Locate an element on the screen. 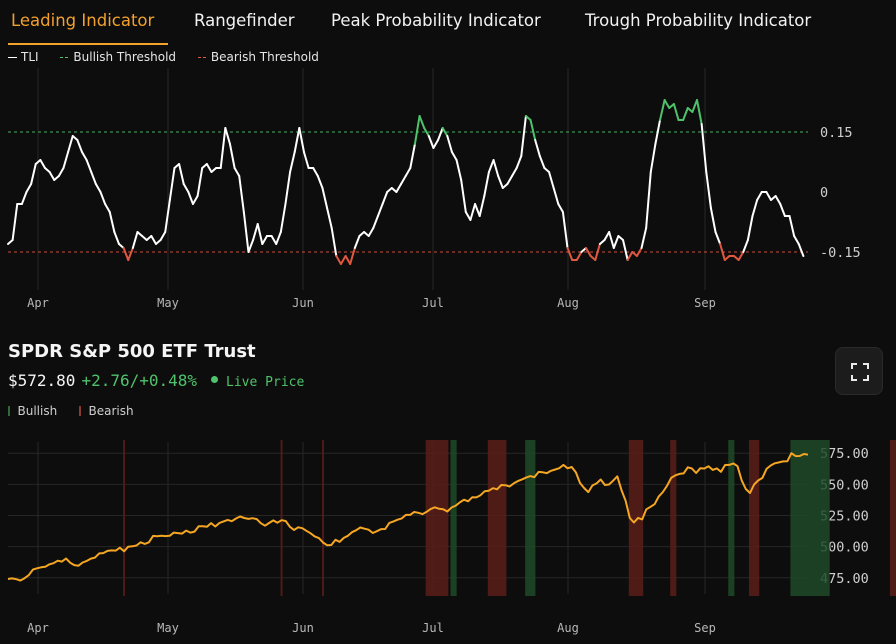  regime-legend: Bullish Bearish is located at coordinates (80, 411).